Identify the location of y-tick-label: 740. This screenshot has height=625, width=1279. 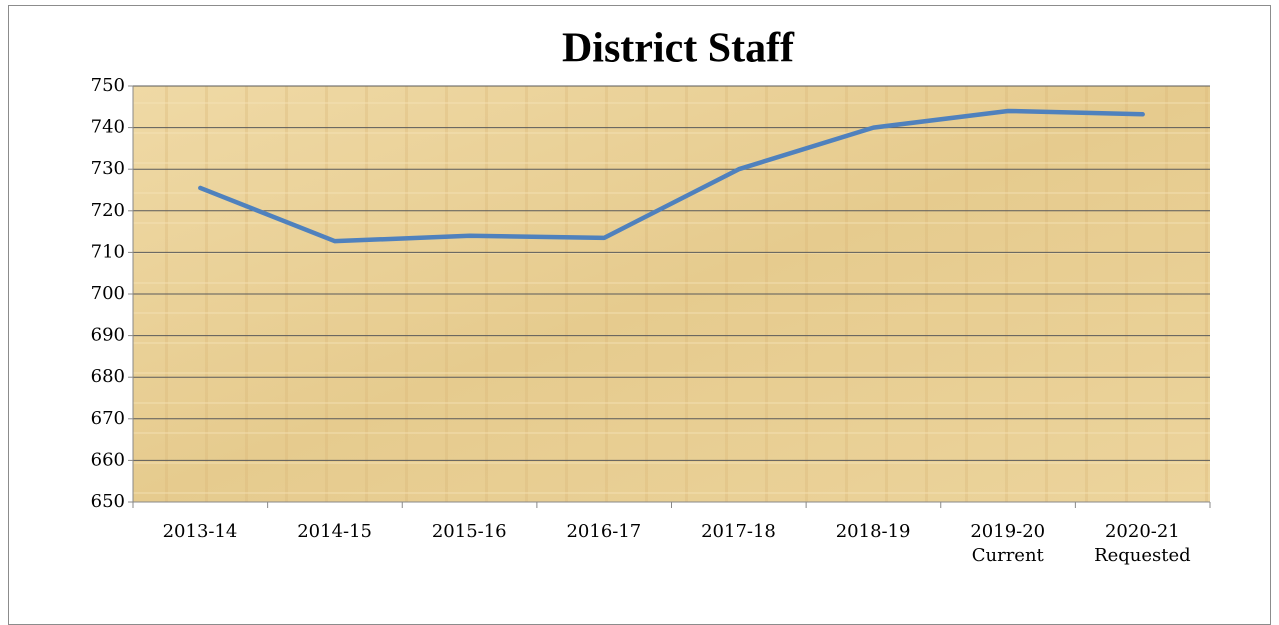
(108, 127).